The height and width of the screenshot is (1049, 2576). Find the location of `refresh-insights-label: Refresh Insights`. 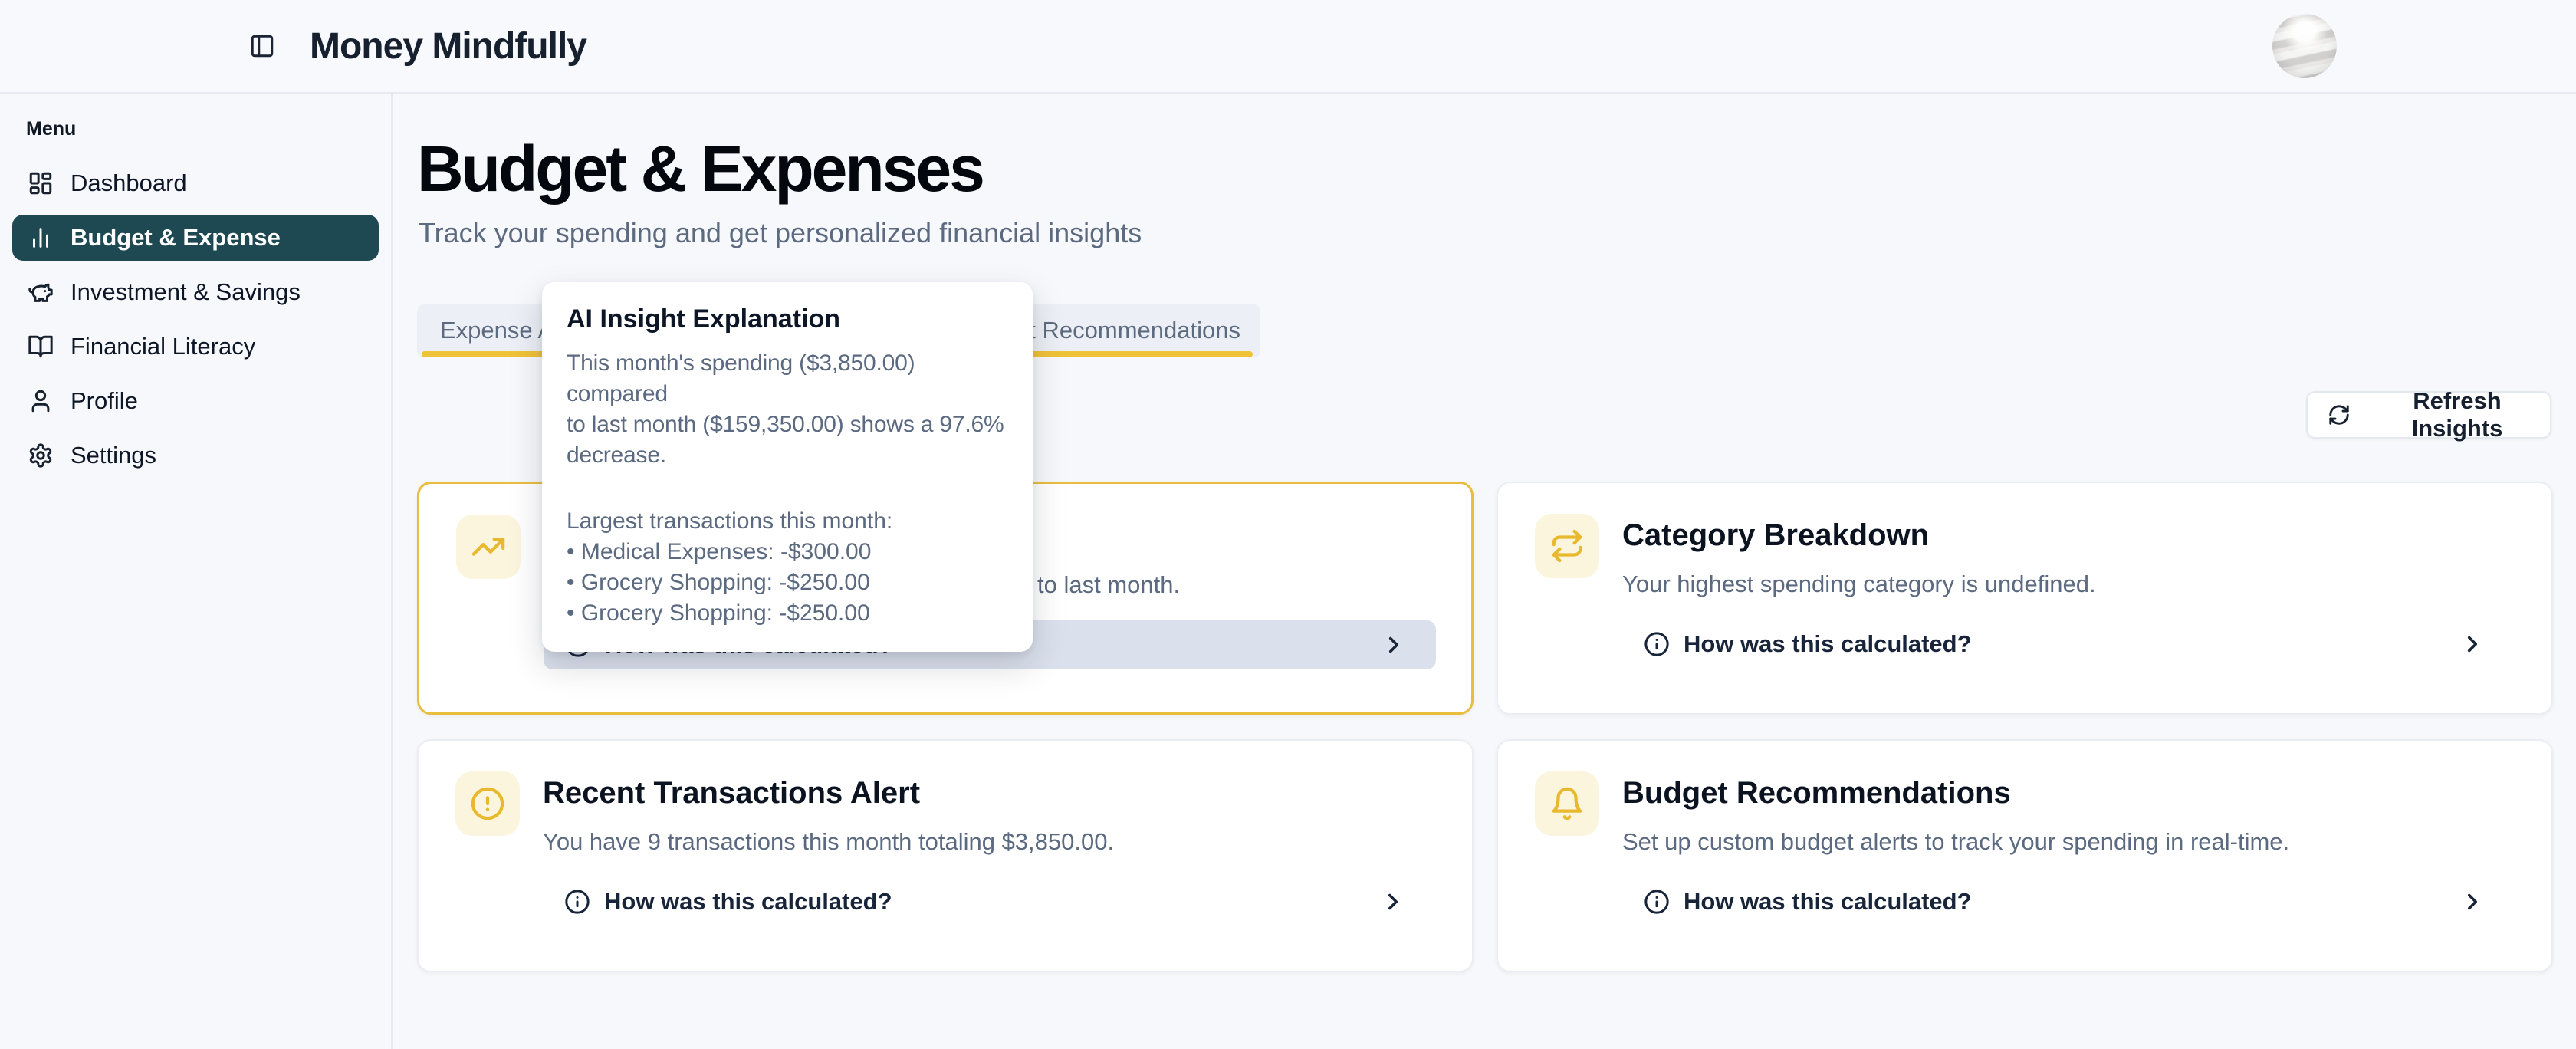

refresh-insights-label: Refresh Insights is located at coordinates (2457, 414).